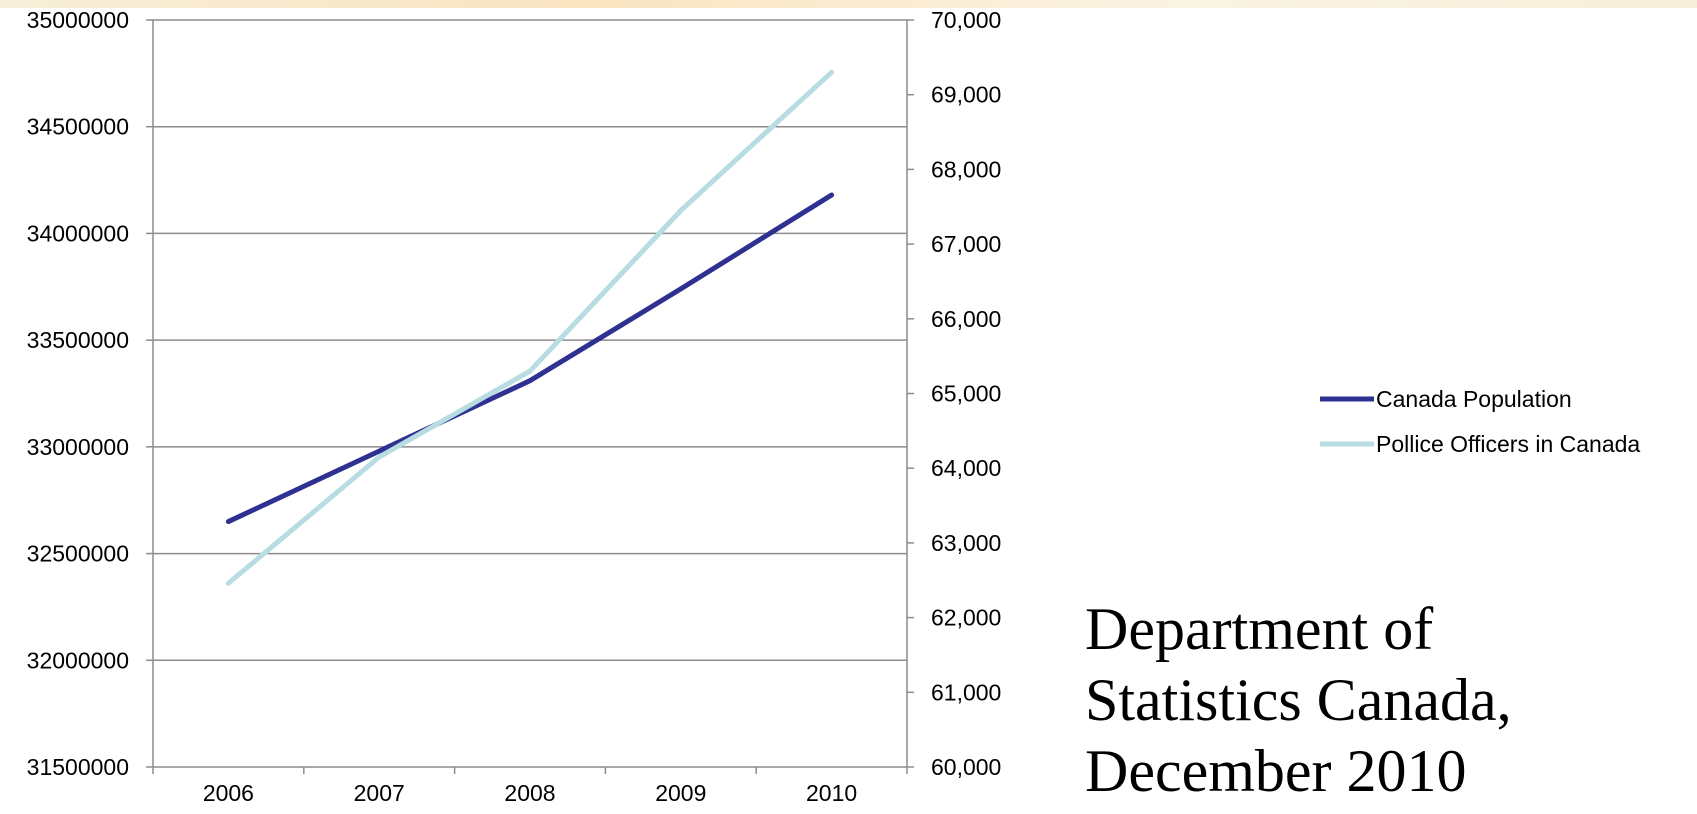  What do you see at coordinates (78, 447) in the screenshot?
I see `left-tick-label: 33000000` at bounding box center [78, 447].